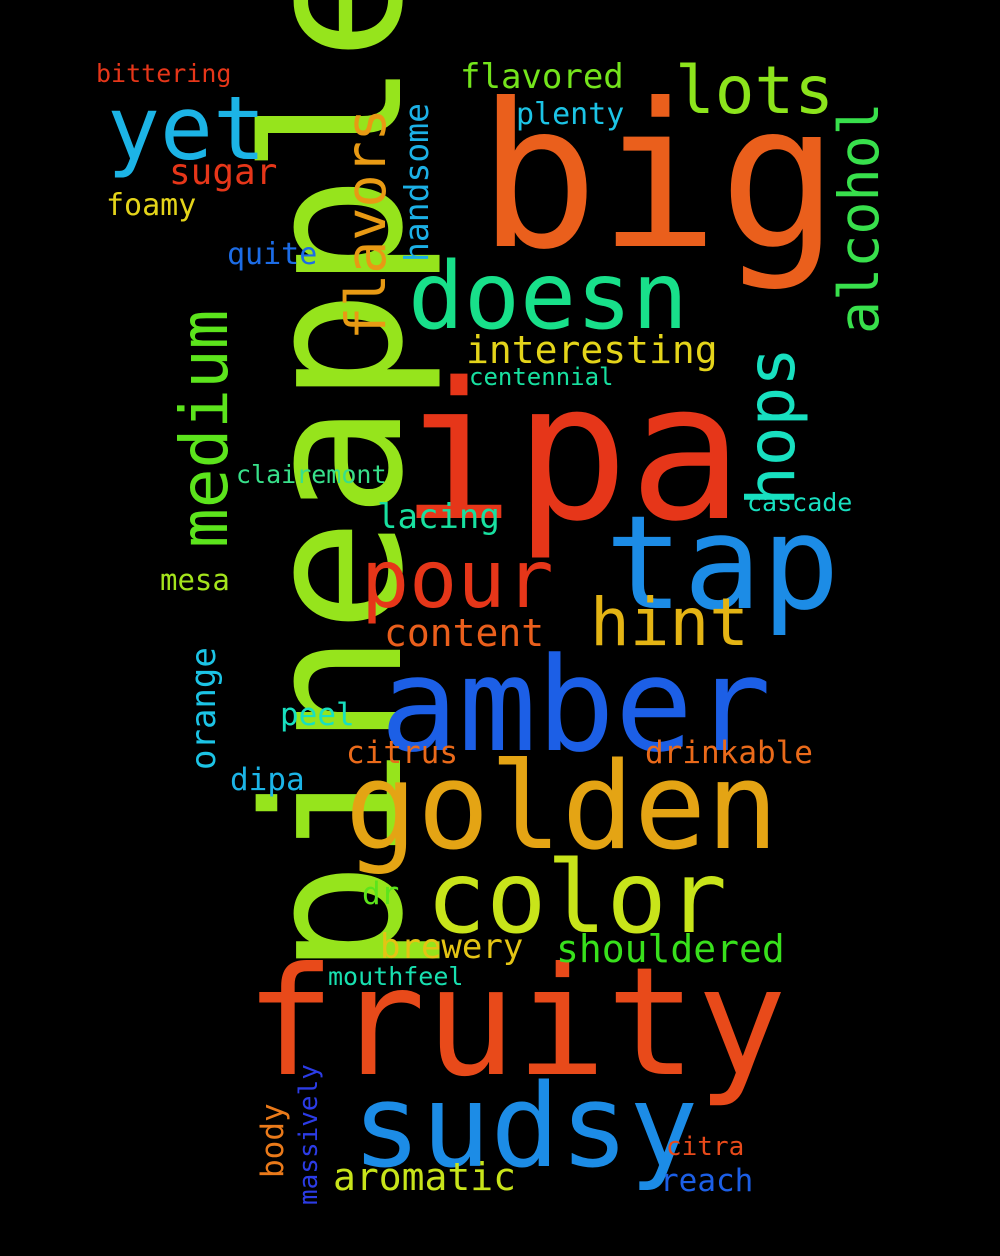 The image size is (1000, 1256). Describe the element at coordinates (542, 77) in the screenshot. I see `word-flavored: flavored` at that location.